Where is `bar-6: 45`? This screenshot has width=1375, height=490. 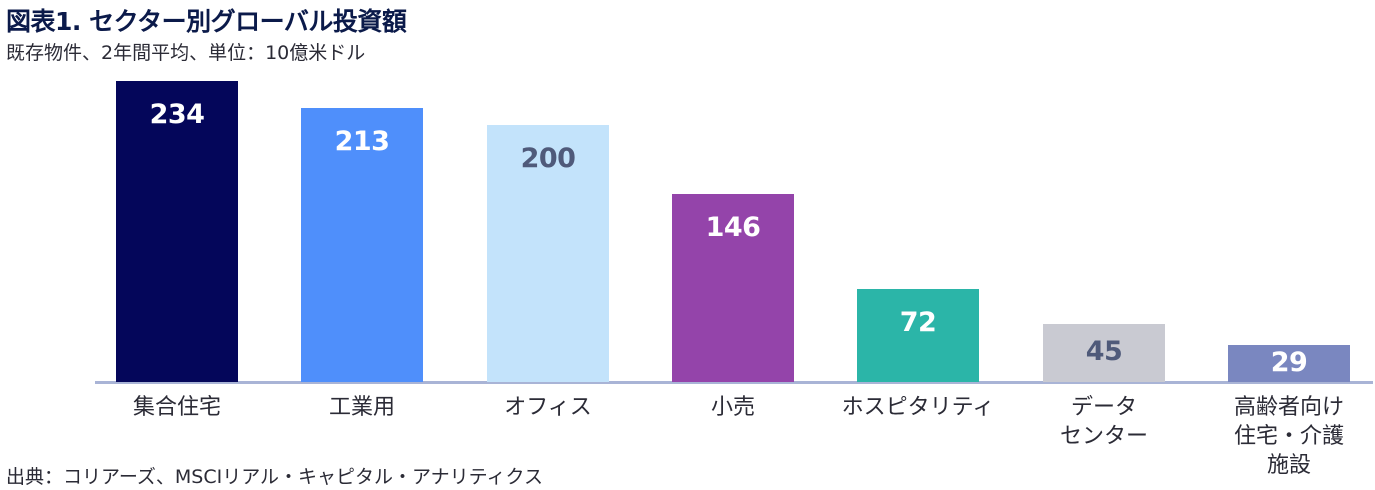 bar-6: 45 is located at coordinates (1104, 353).